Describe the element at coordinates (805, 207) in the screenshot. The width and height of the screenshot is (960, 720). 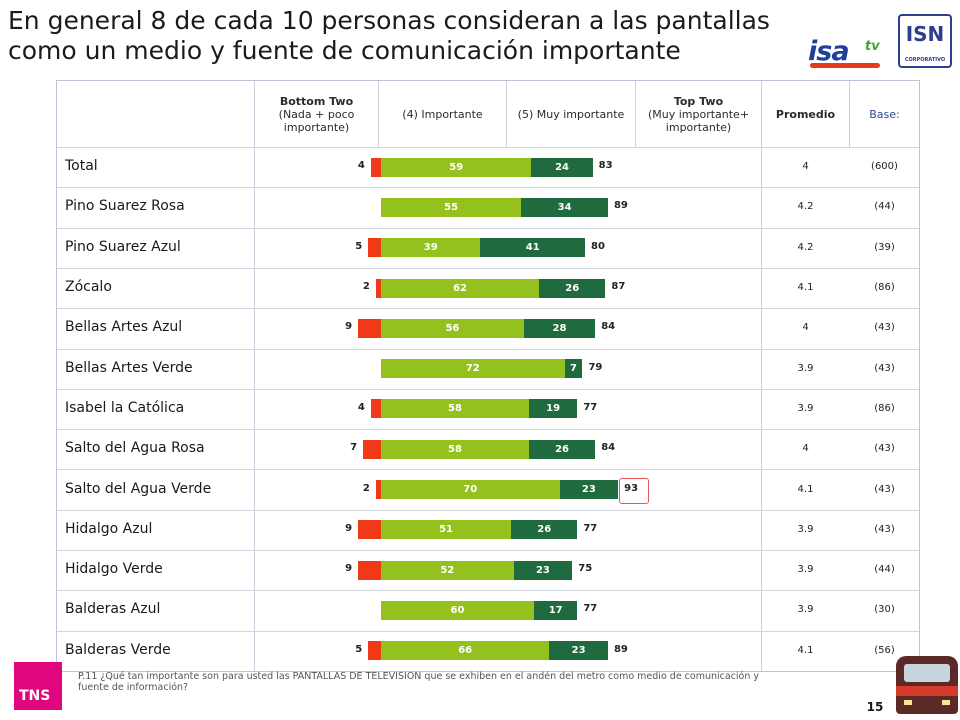
I see `promedio-value: 4.2` at that location.